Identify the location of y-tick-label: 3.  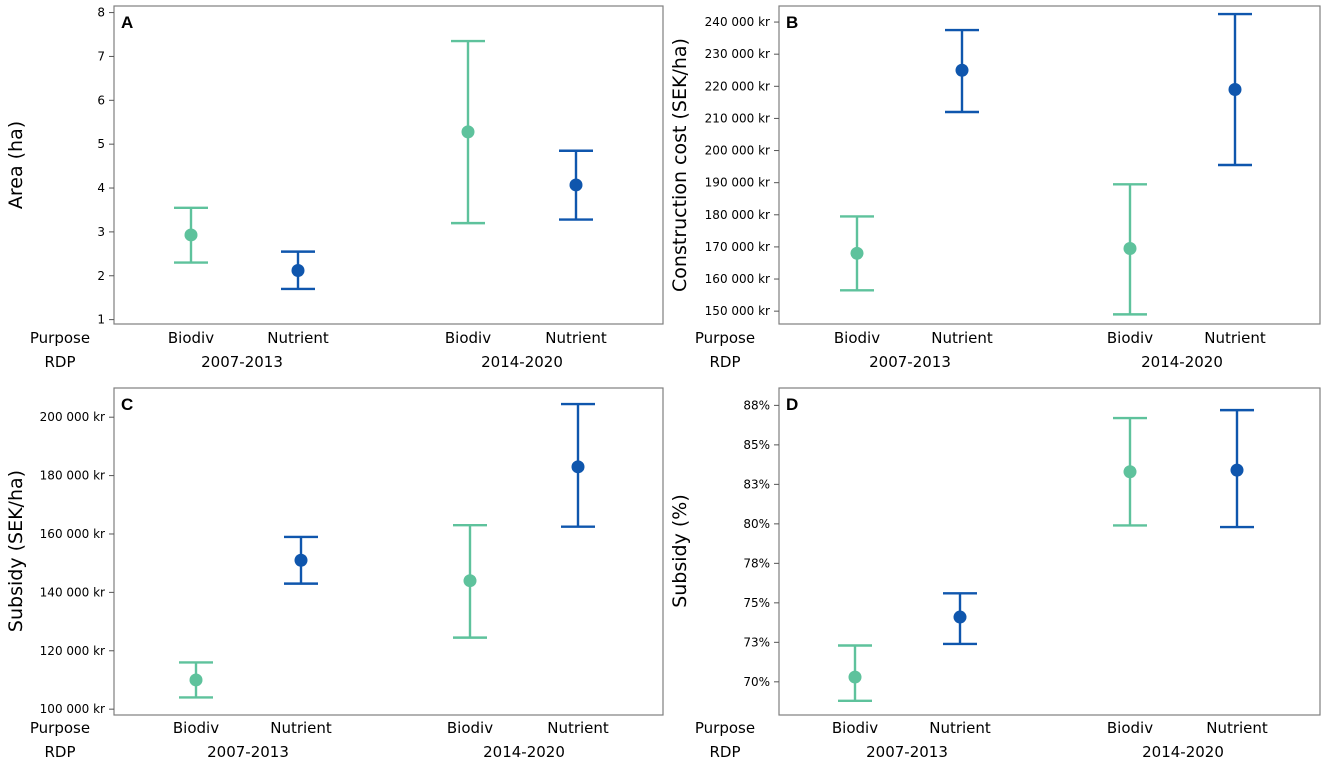
(101, 232).